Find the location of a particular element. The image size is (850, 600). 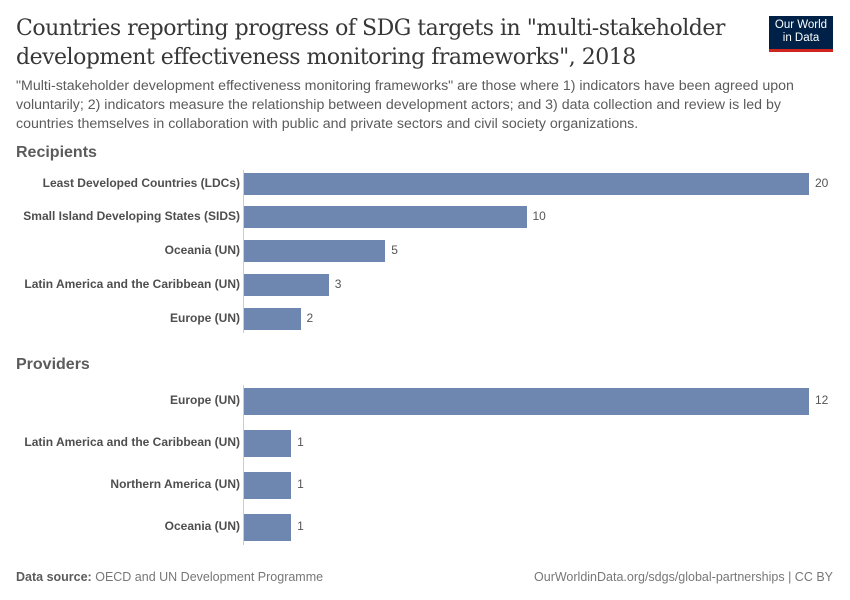

category-label: Least Developed Countries (LDCs) is located at coordinates (141, 183).